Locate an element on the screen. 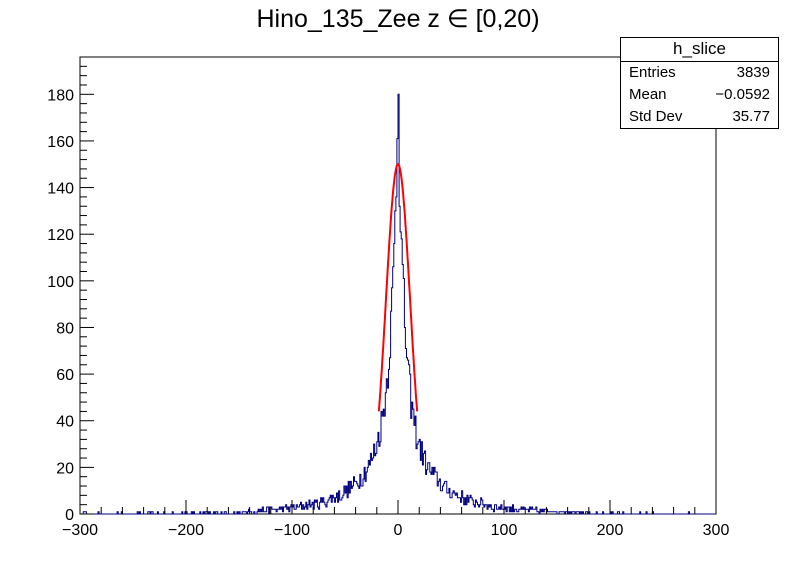 The height and width of the screenshot is (572, 796). y-tick-label: 20 is located at coordinates (65, 468).